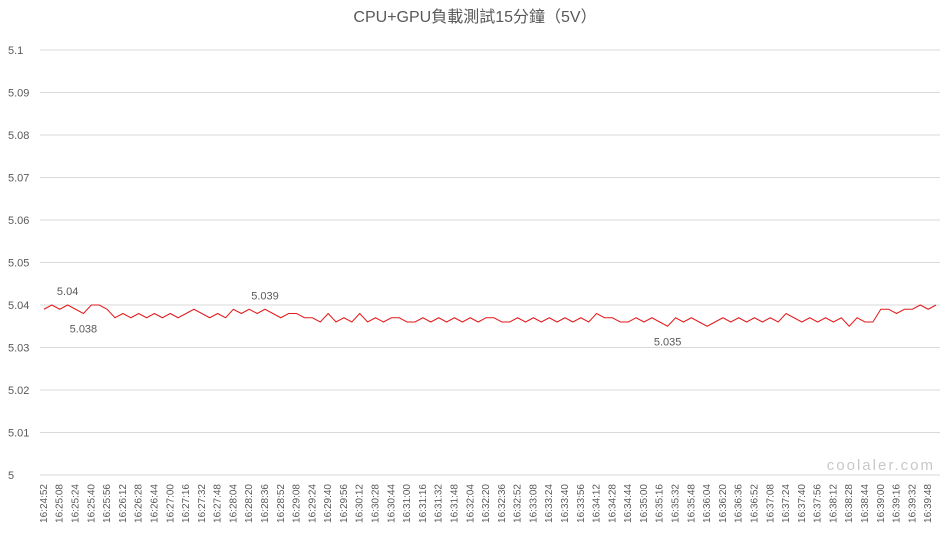 The image size is (951, 536). Describe the element at coordinates (668, 342) in the screenshot. I see `data-label: 5.035` at that location.